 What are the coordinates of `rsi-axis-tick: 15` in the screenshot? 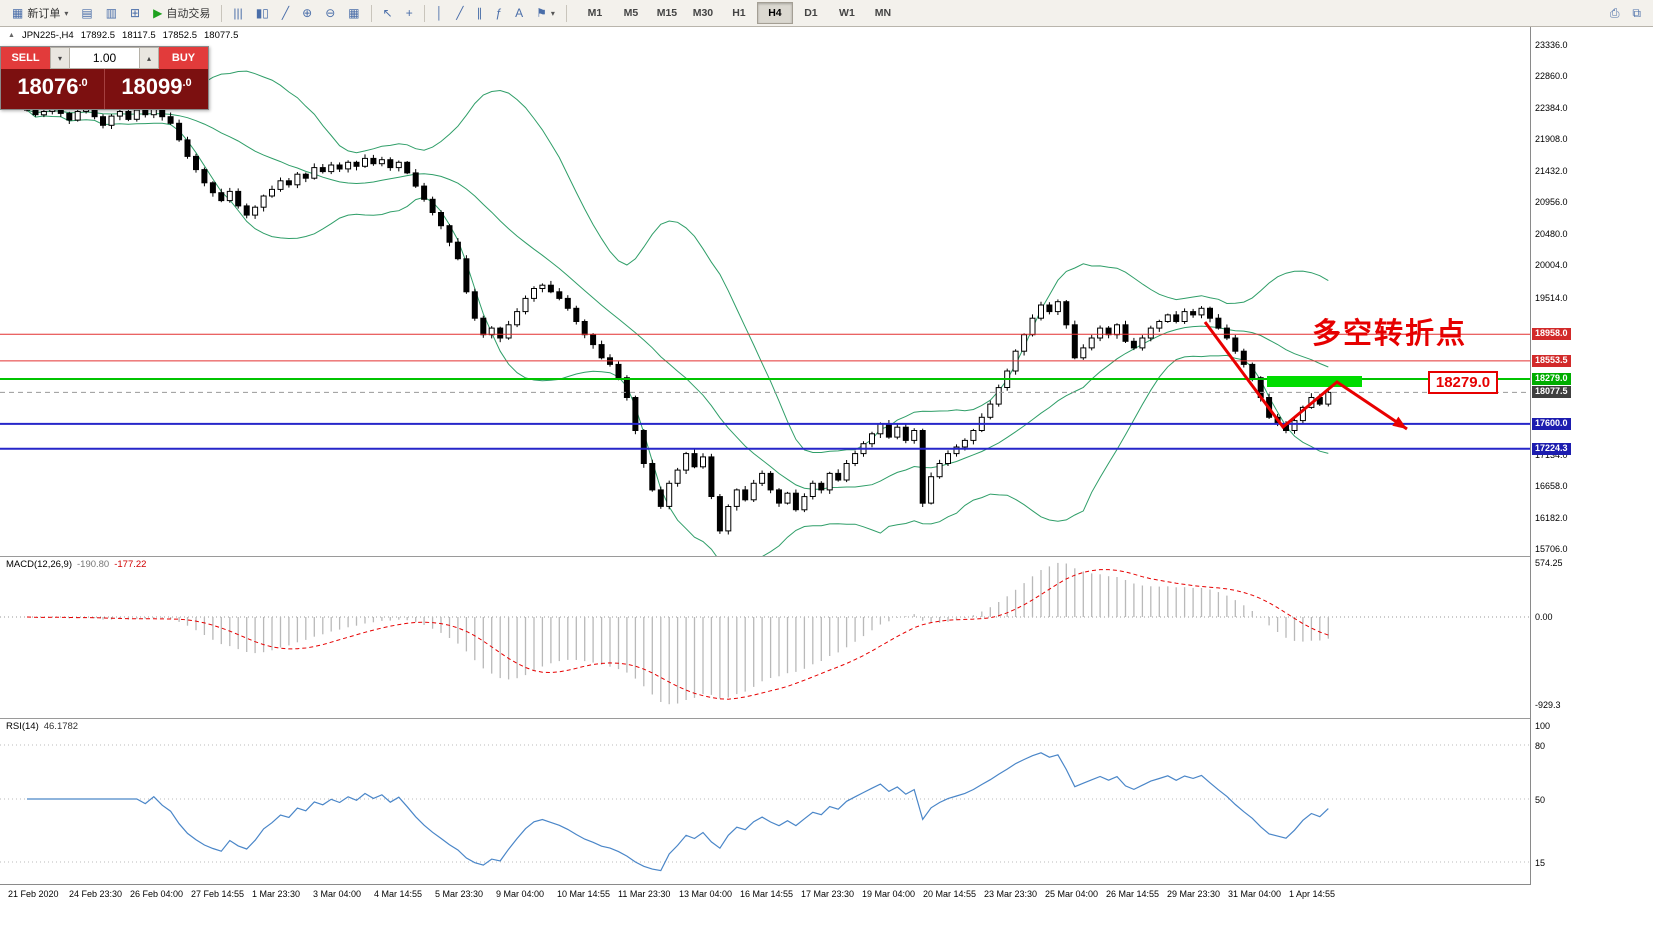 It's located at (1540, 863).